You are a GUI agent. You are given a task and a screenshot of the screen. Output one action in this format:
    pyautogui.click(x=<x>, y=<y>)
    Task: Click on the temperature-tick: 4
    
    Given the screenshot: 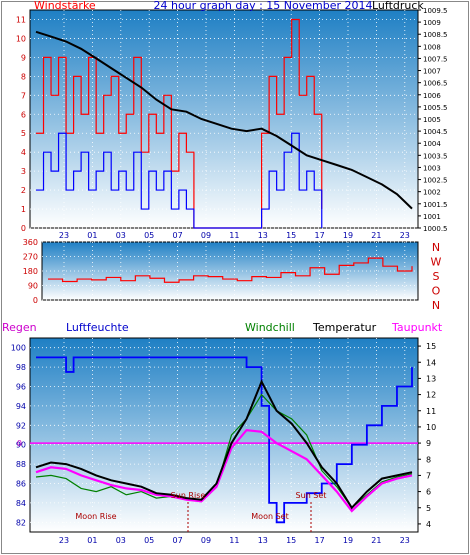 What is the action you would take?
    pyautogui.click(x=428, y=524)
    